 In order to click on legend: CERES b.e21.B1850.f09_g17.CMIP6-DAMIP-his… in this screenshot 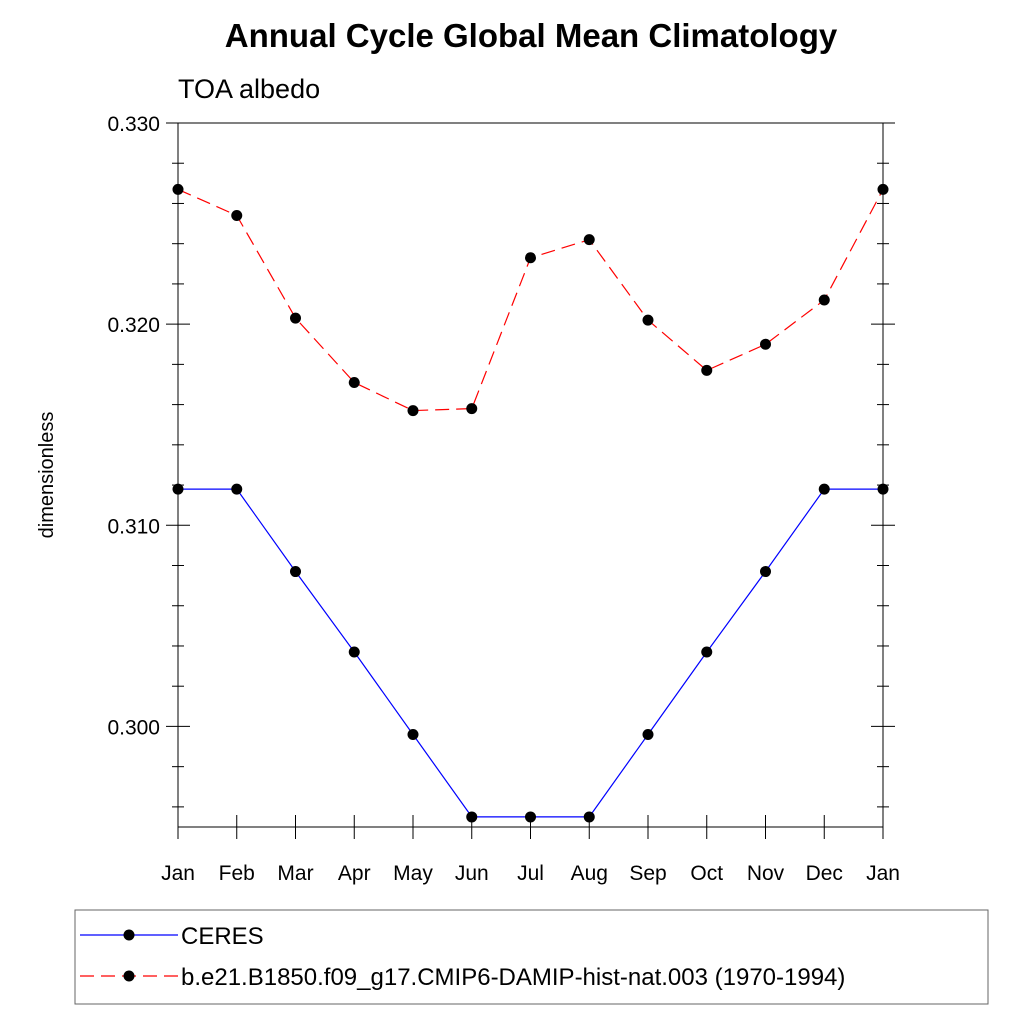, I will do `click(531, 957)`.